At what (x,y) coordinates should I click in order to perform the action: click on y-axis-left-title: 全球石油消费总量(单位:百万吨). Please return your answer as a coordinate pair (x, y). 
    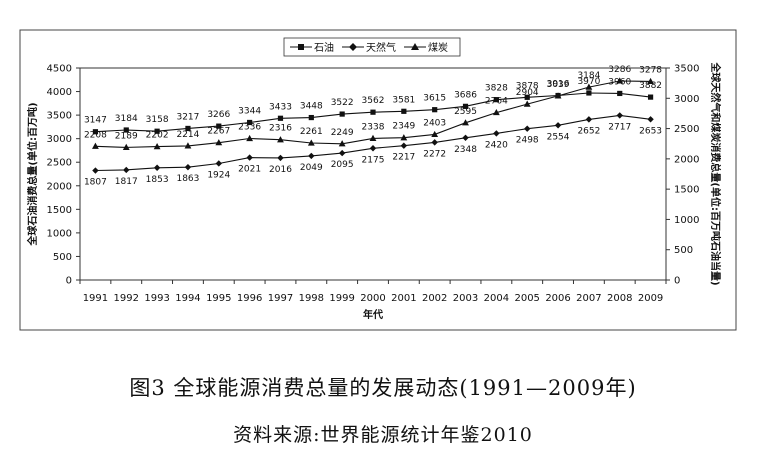
    Looking at the image, I should click on (32, 174).